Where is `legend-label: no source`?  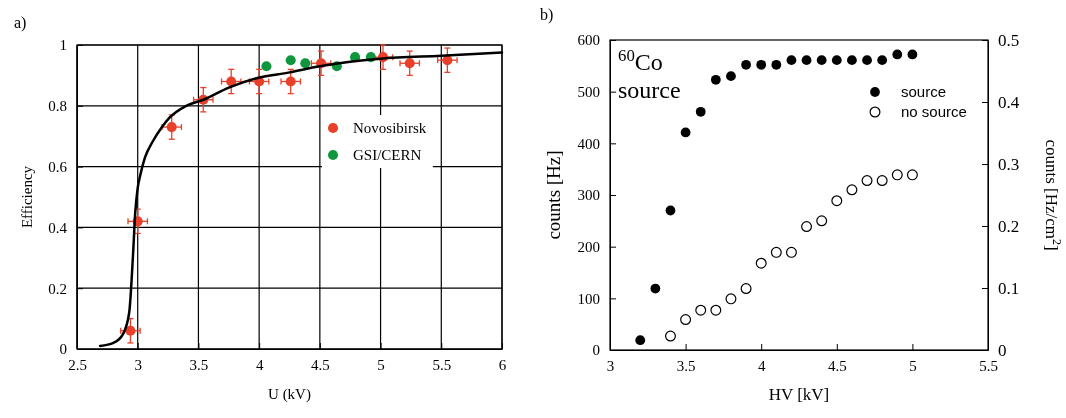 legend-label: no source is located at coordinates (934, 111).